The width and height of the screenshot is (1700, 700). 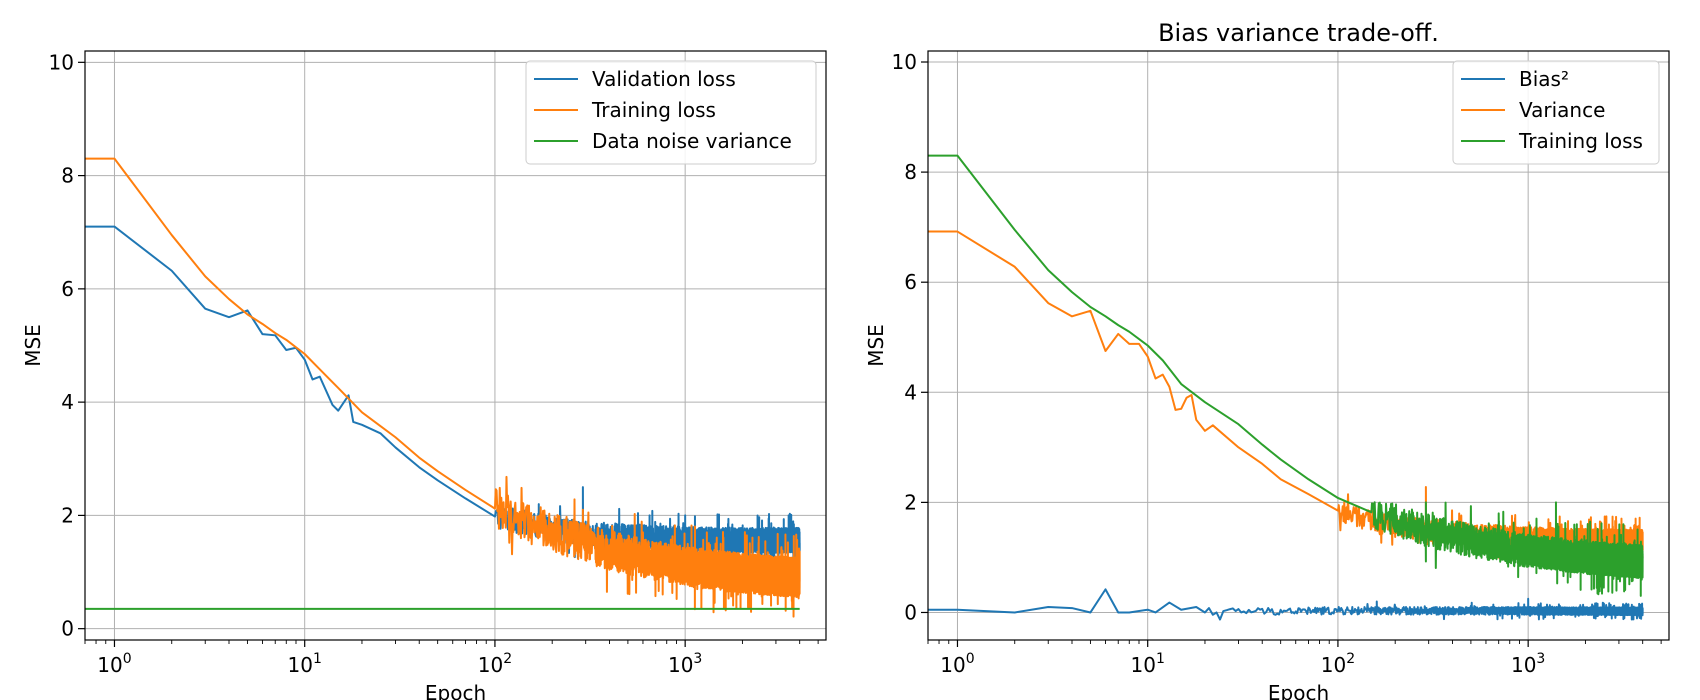 What do you see at coordinates (653, 110) in the screenshot?
I see `legend-label-2: Training loss` at bounding box center [653, 110].